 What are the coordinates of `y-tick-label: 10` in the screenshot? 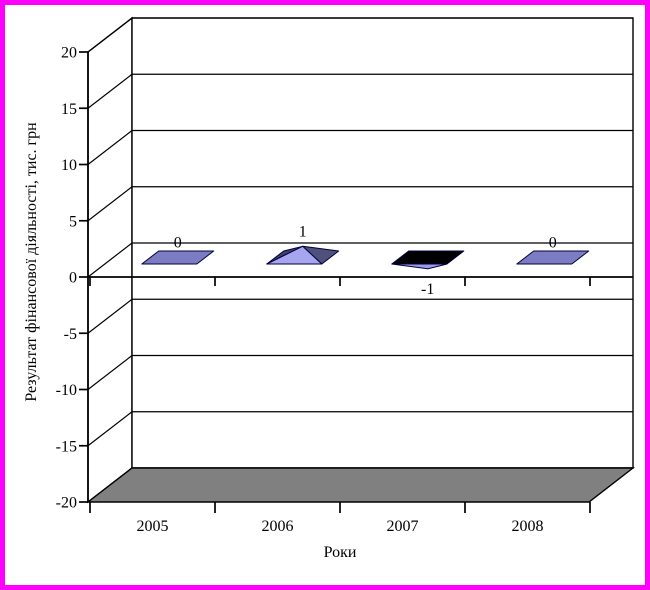 It's located at (69, 165).